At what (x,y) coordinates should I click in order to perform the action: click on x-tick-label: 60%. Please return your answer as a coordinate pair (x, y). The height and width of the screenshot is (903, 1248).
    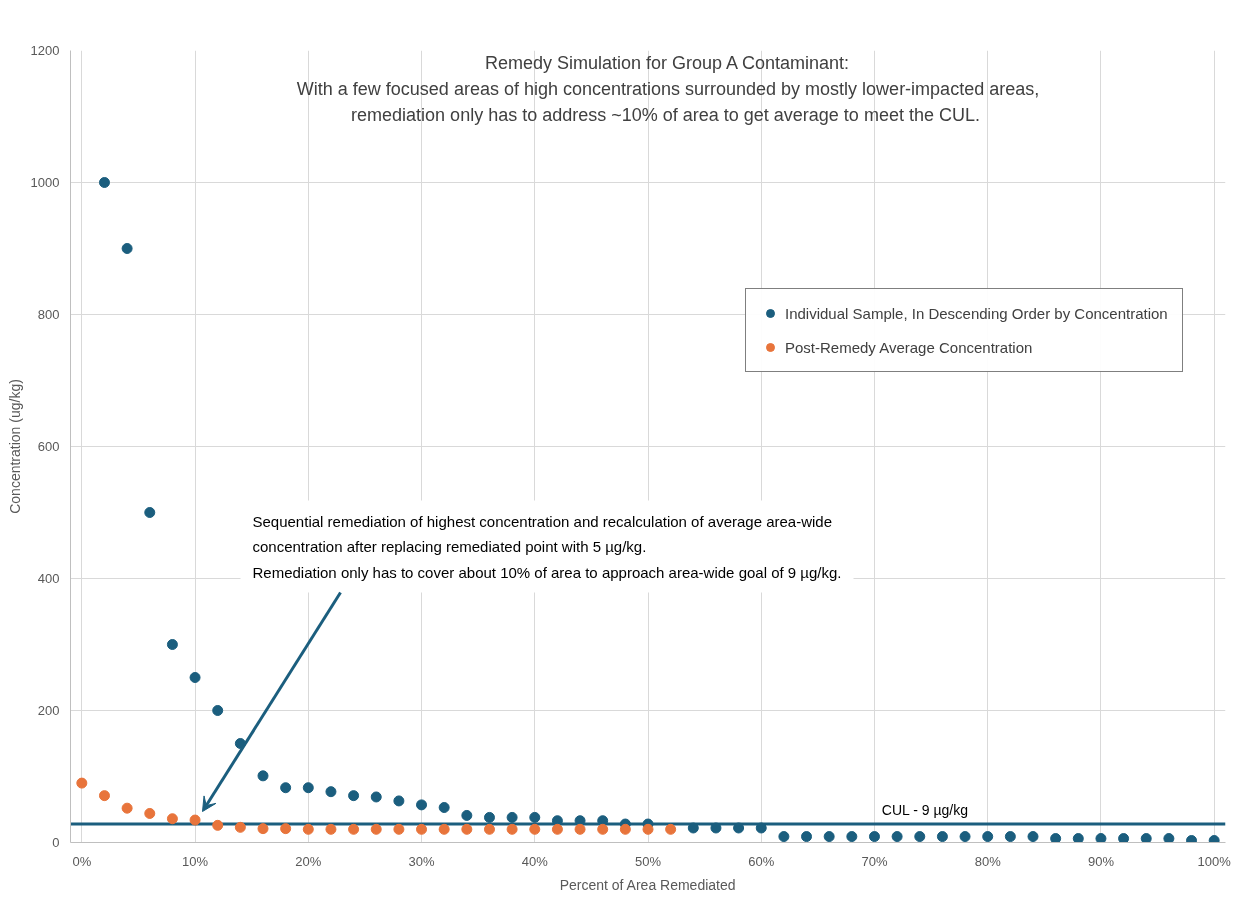
    Looking at the image, I should click on (761, 861).